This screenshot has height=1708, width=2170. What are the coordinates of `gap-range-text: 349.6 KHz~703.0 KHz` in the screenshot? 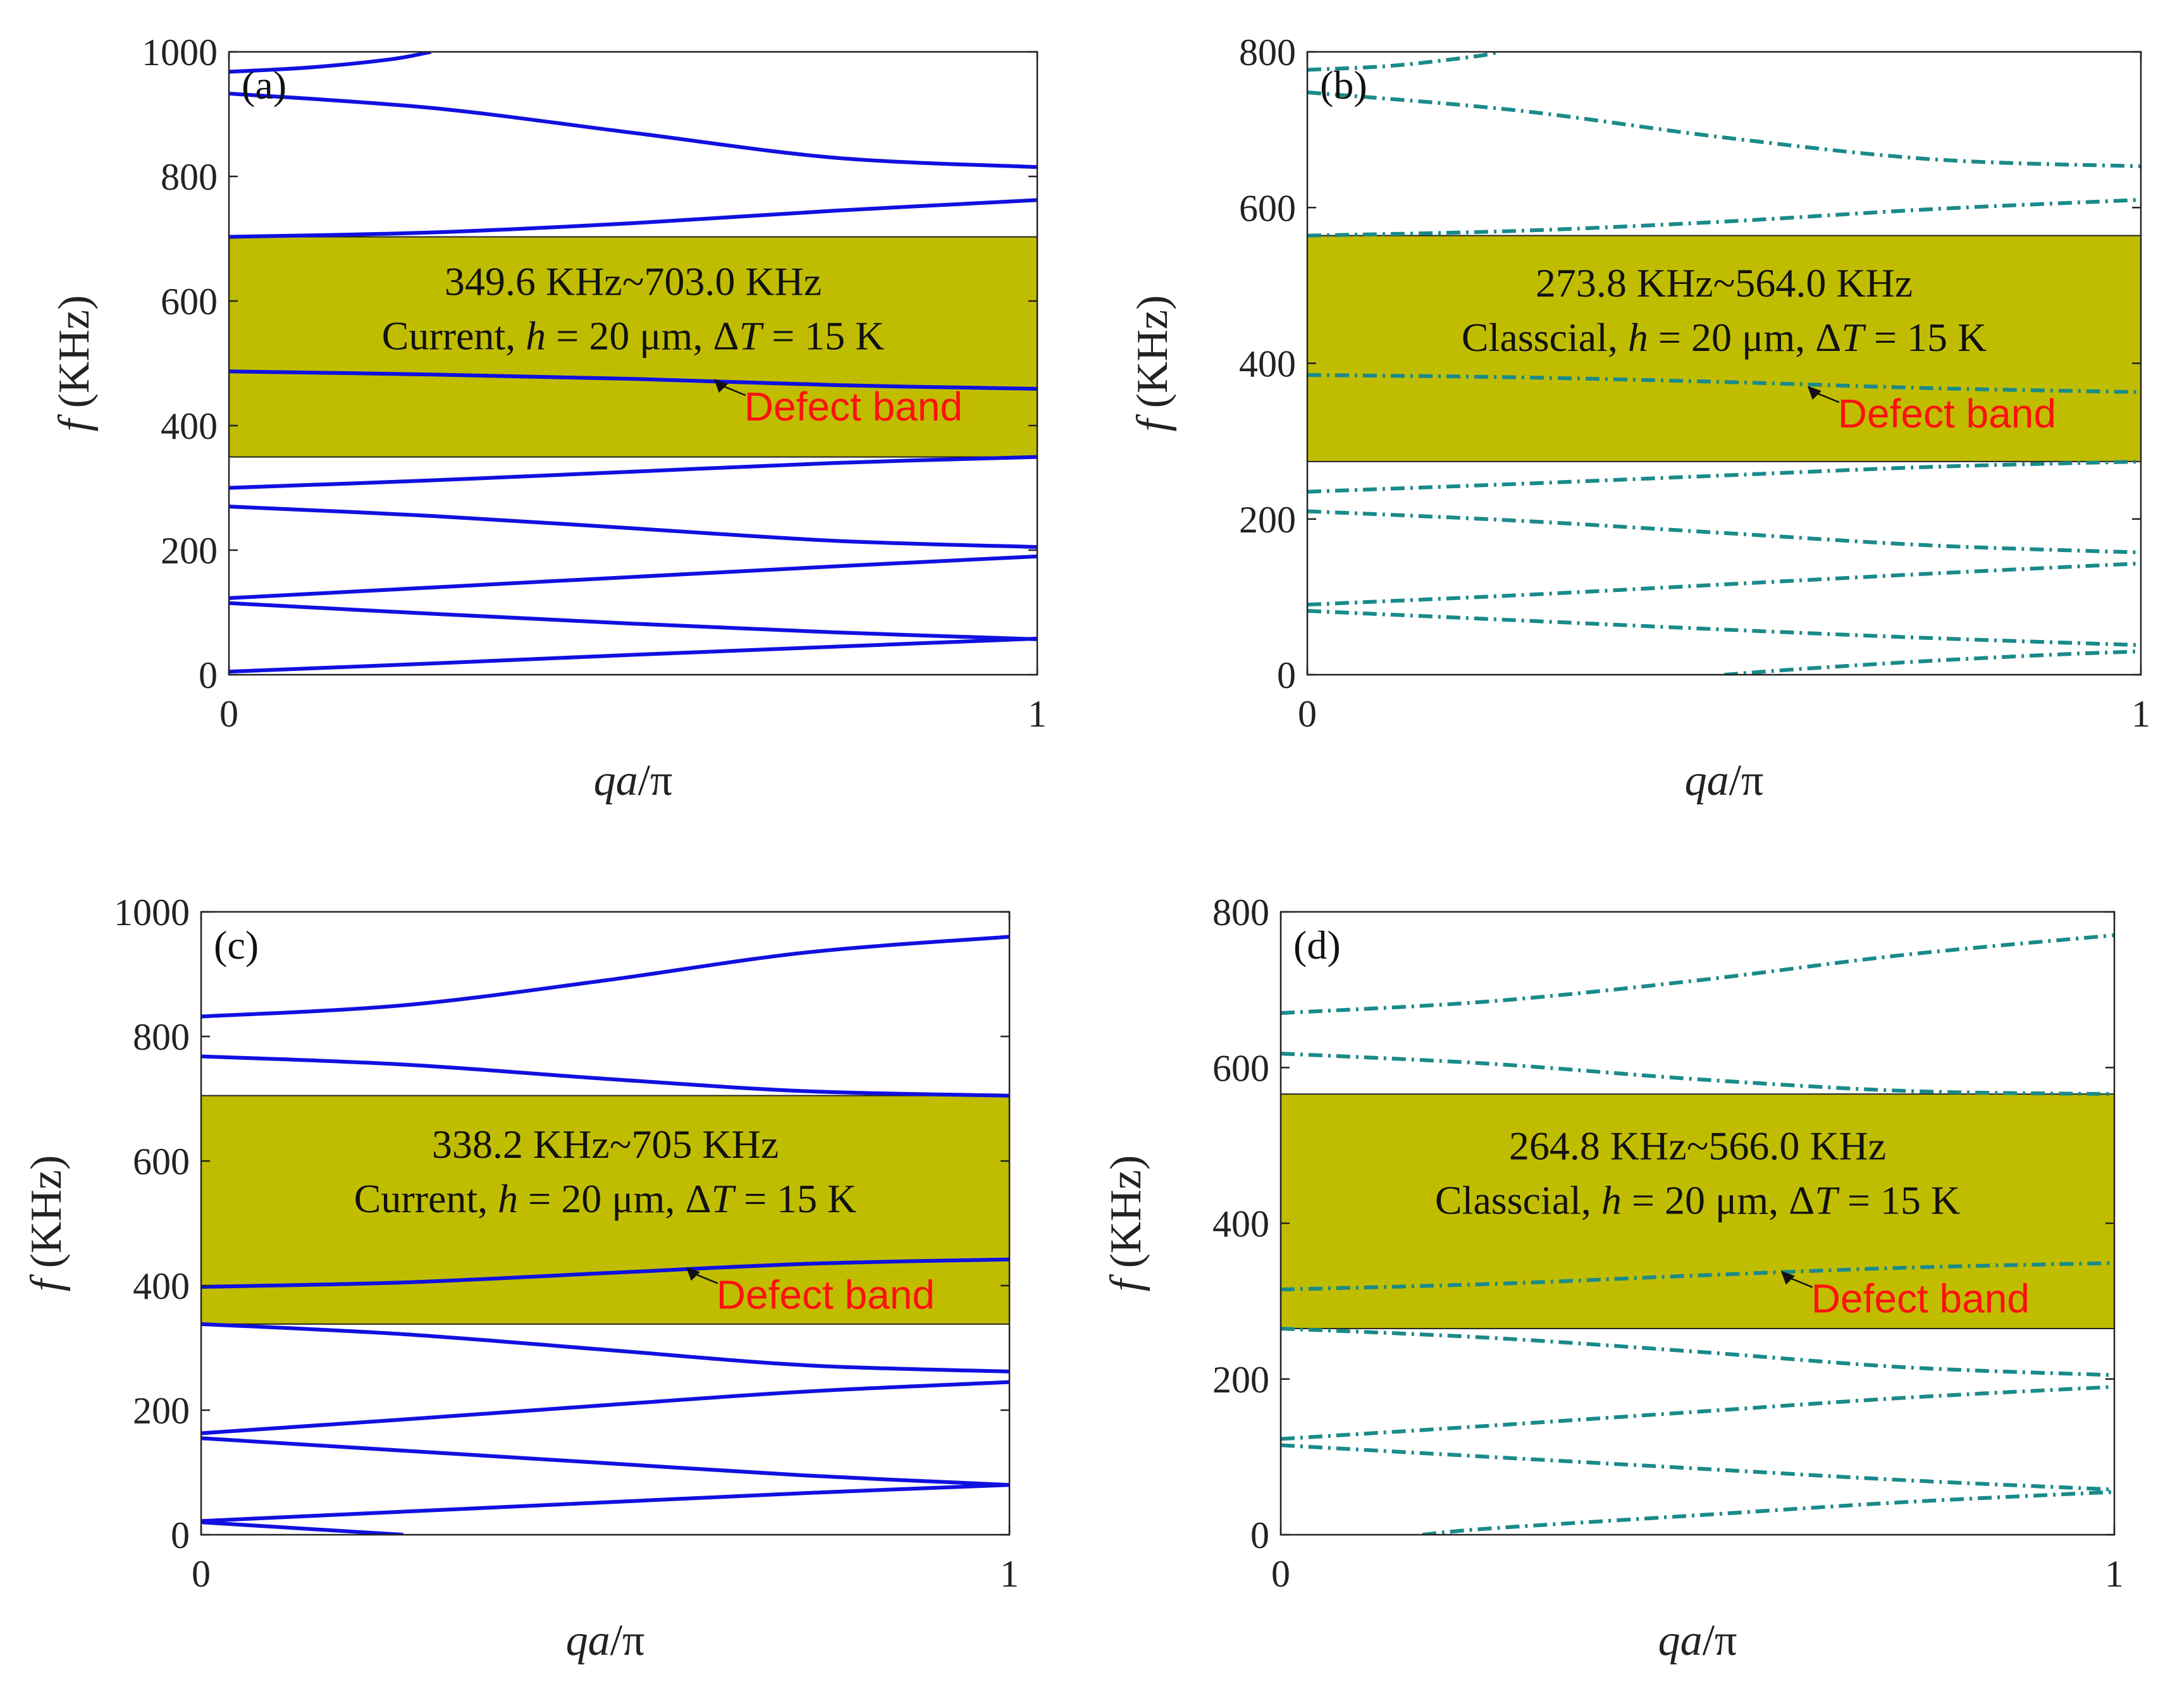 It's located at (633, 281).